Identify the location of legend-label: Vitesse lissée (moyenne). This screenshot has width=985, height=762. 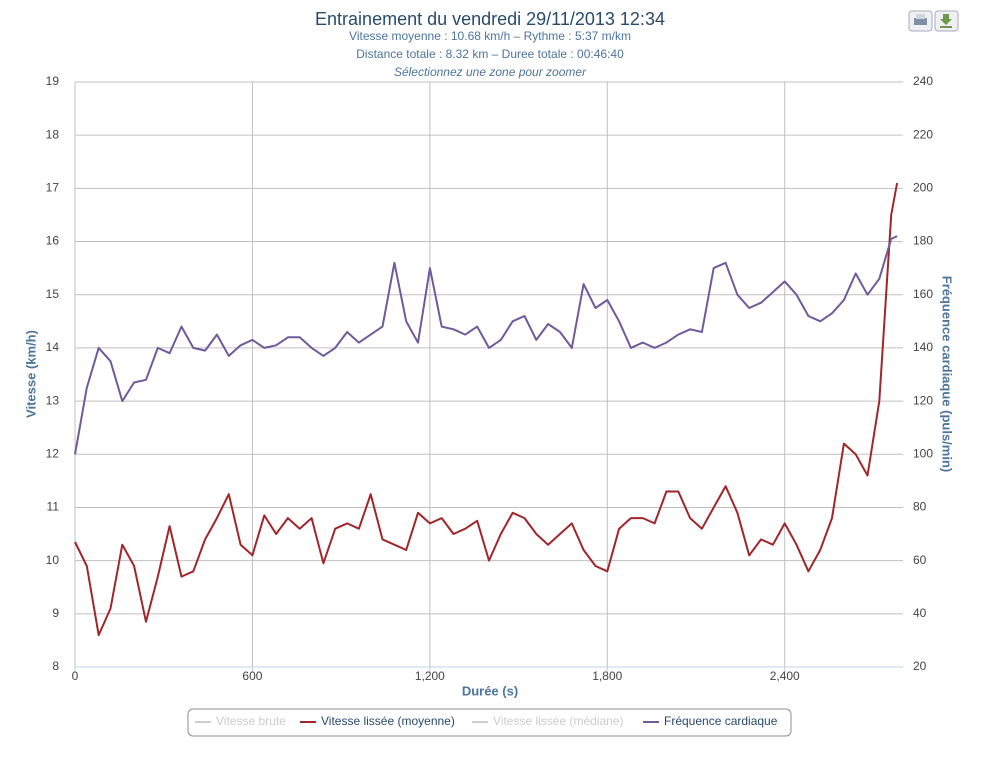
(388, 721).